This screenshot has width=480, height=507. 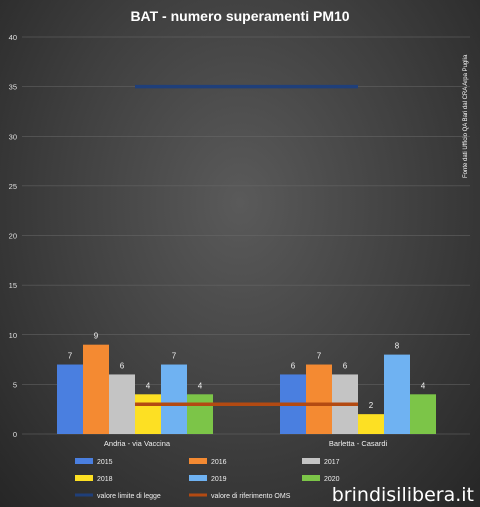 What do you see at coordinates (423, 414) in the screenshot?
I see `bar-2020-barletta` at bounding box center [423, 414].